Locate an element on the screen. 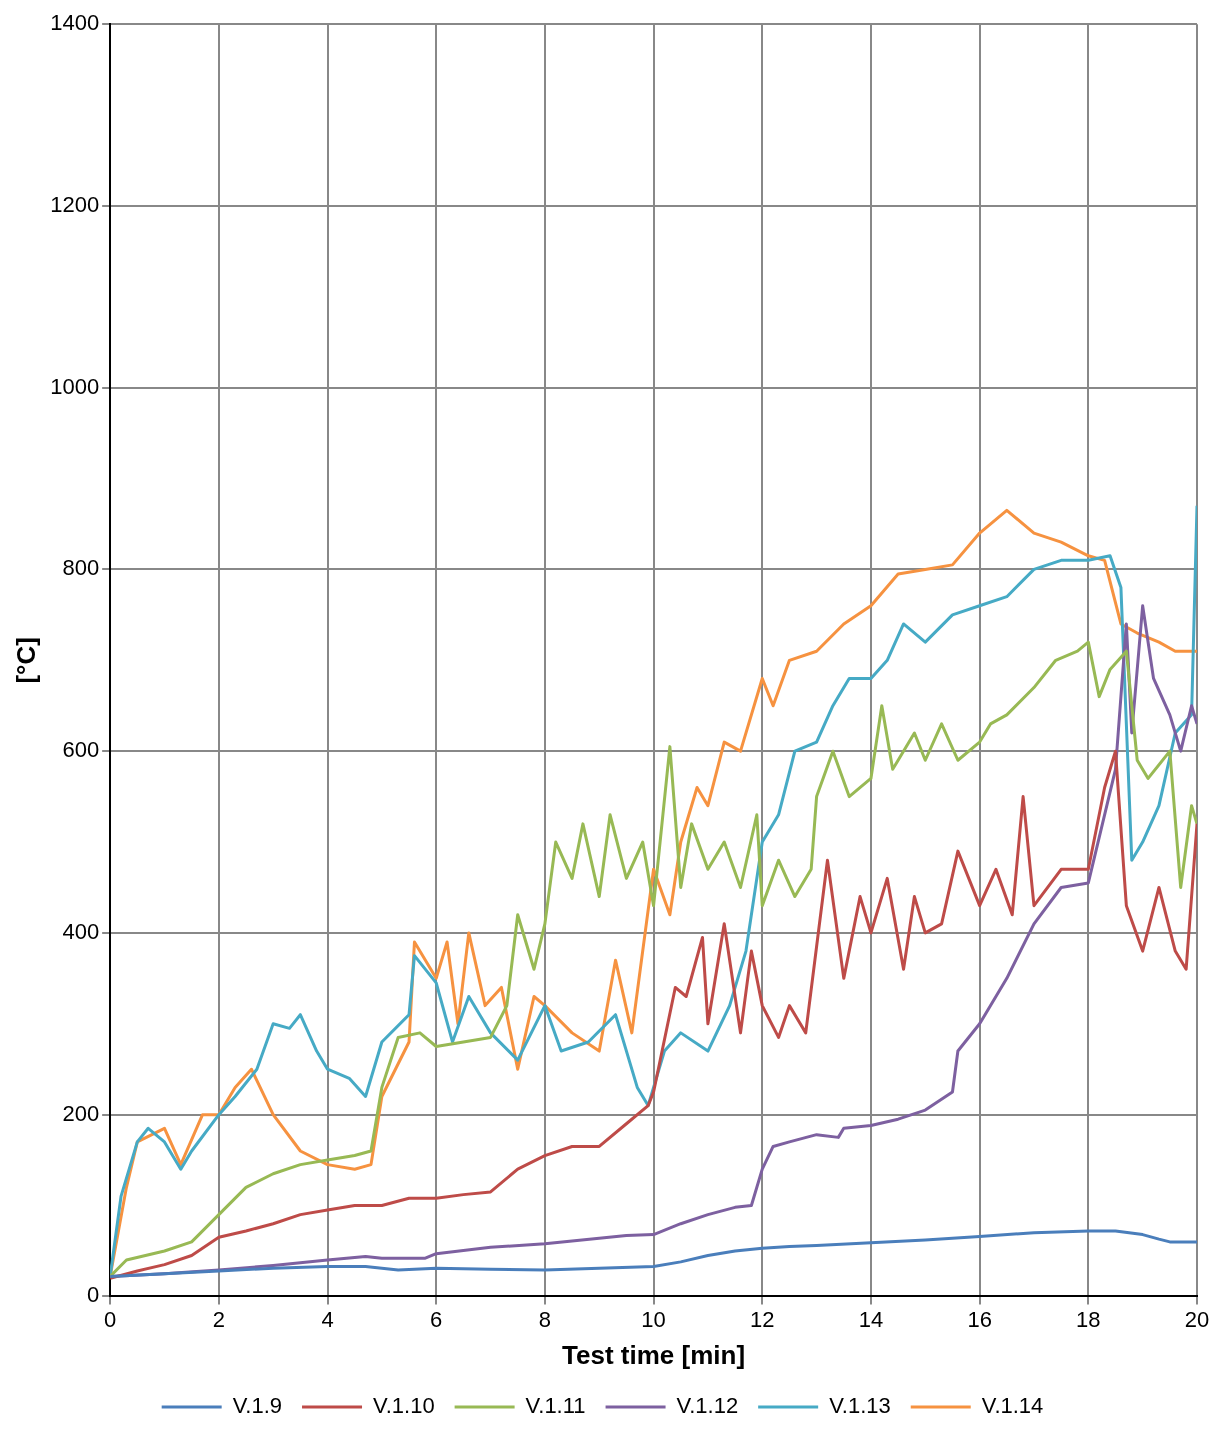 This screenshot has height=1438, width=1221. y-tick-label: 0 is located at coordinates (93, 1295).